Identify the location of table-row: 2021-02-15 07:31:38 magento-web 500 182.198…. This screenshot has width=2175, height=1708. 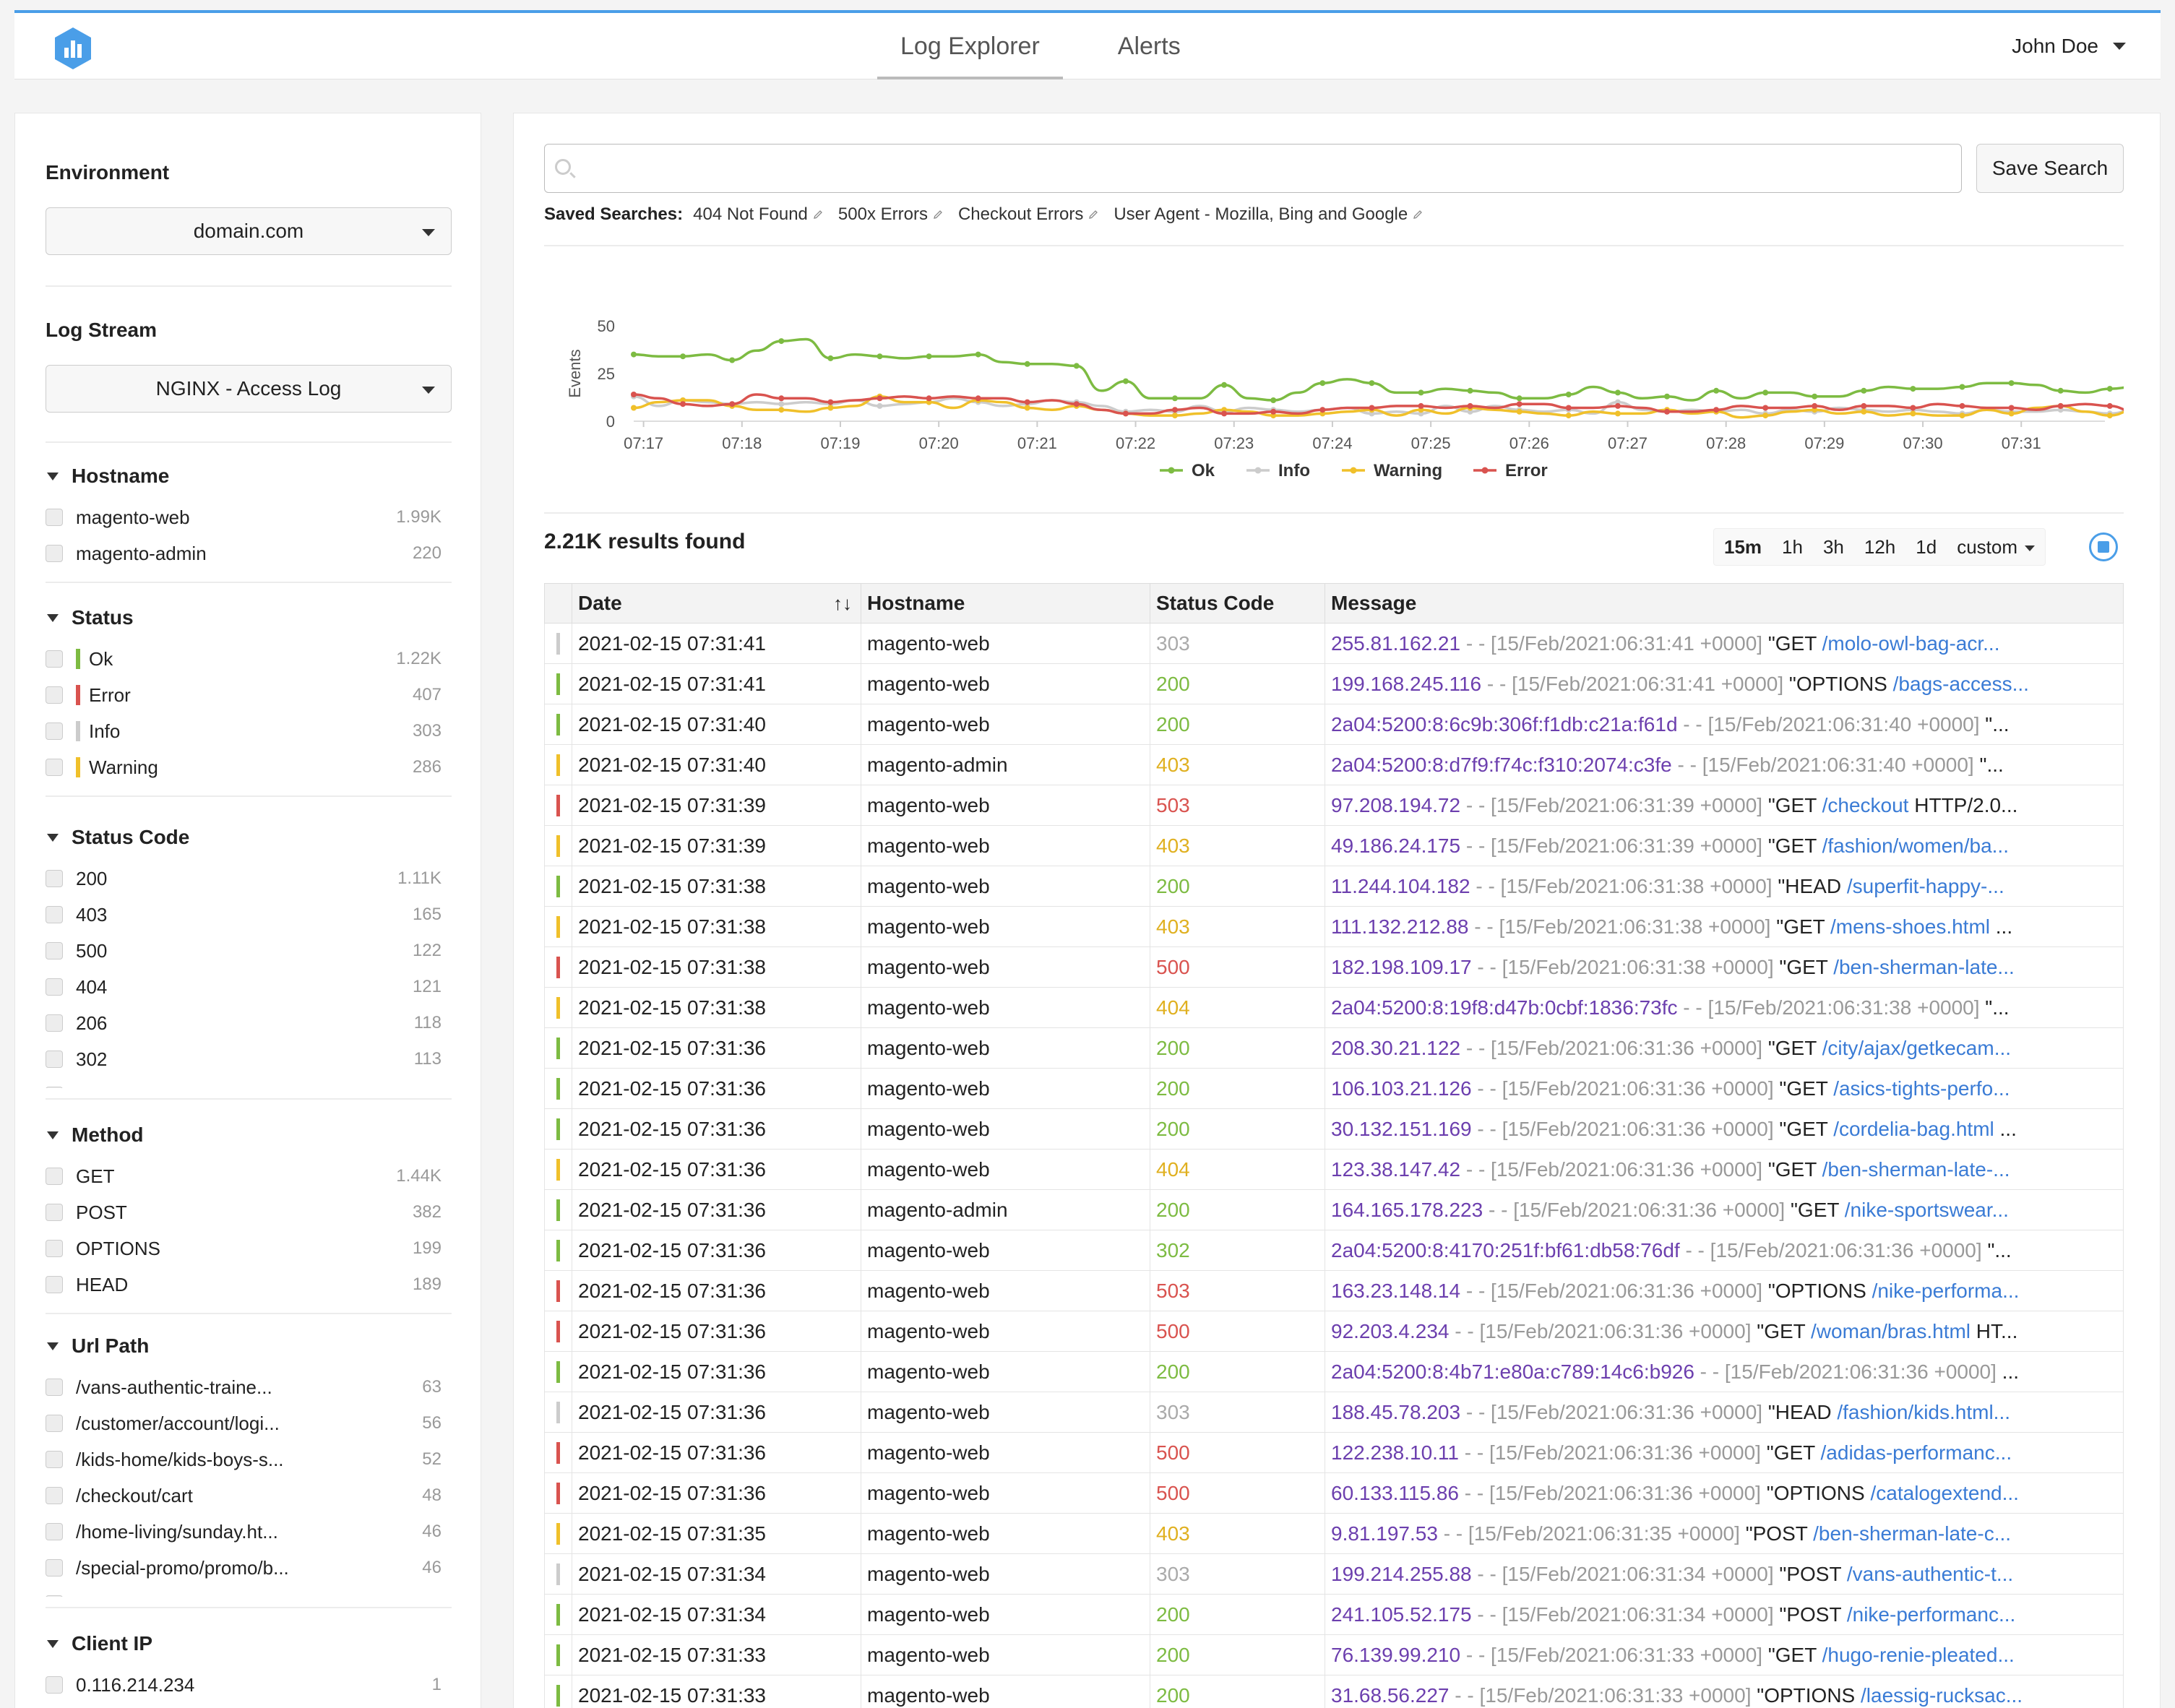
(1334, 967).